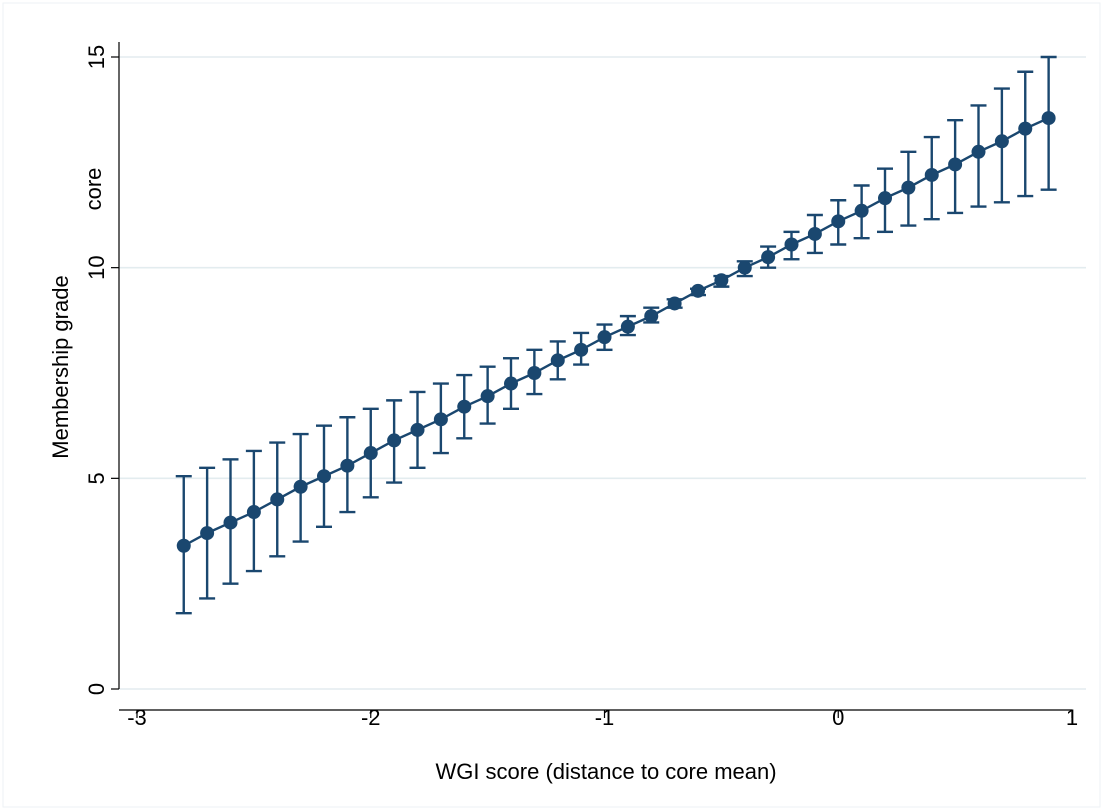 This screenshot has height=810, width=1103. Describe the element at coordinates (96, 689) in the screenshot. I see `y-tick-label: 0` at that location.